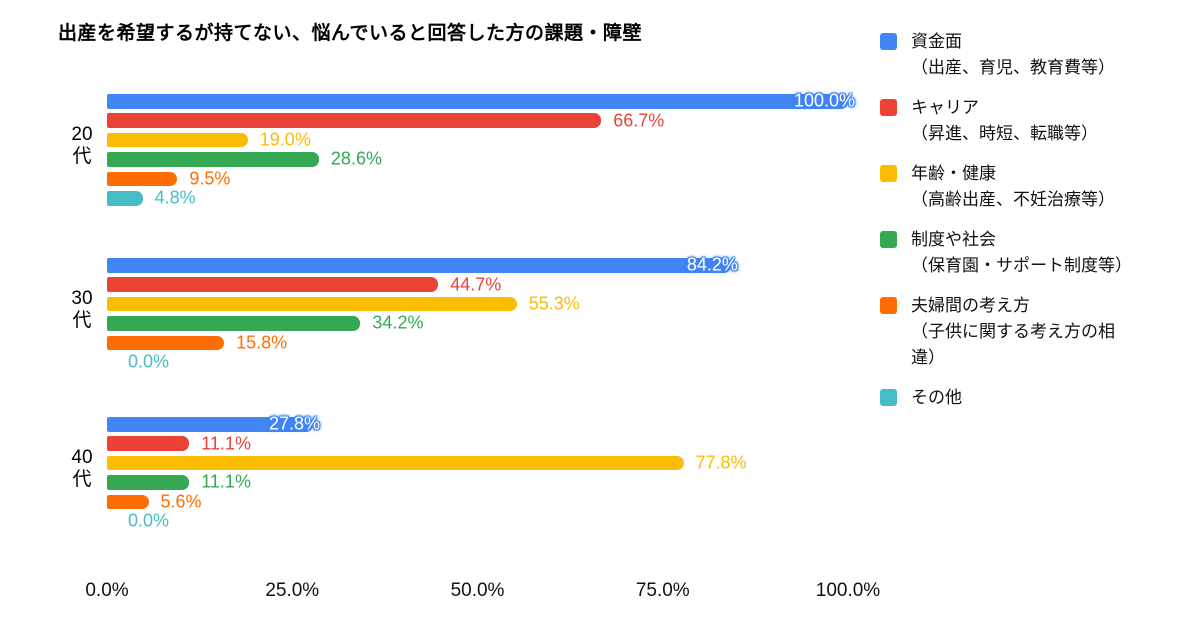  Describe the element at coordinates (292, 590) in the screenshot. I see `x-axis-tick-label: 25.0%` at that location.